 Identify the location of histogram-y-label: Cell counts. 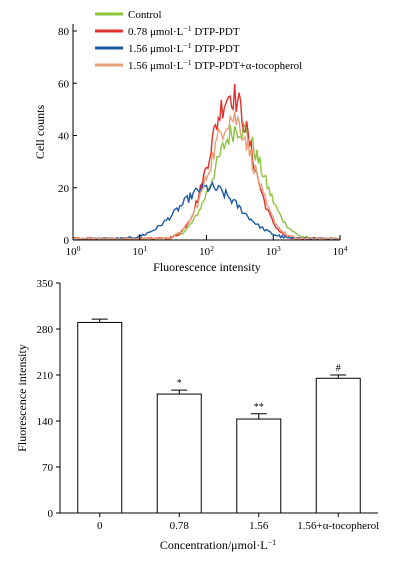
(40, 132).